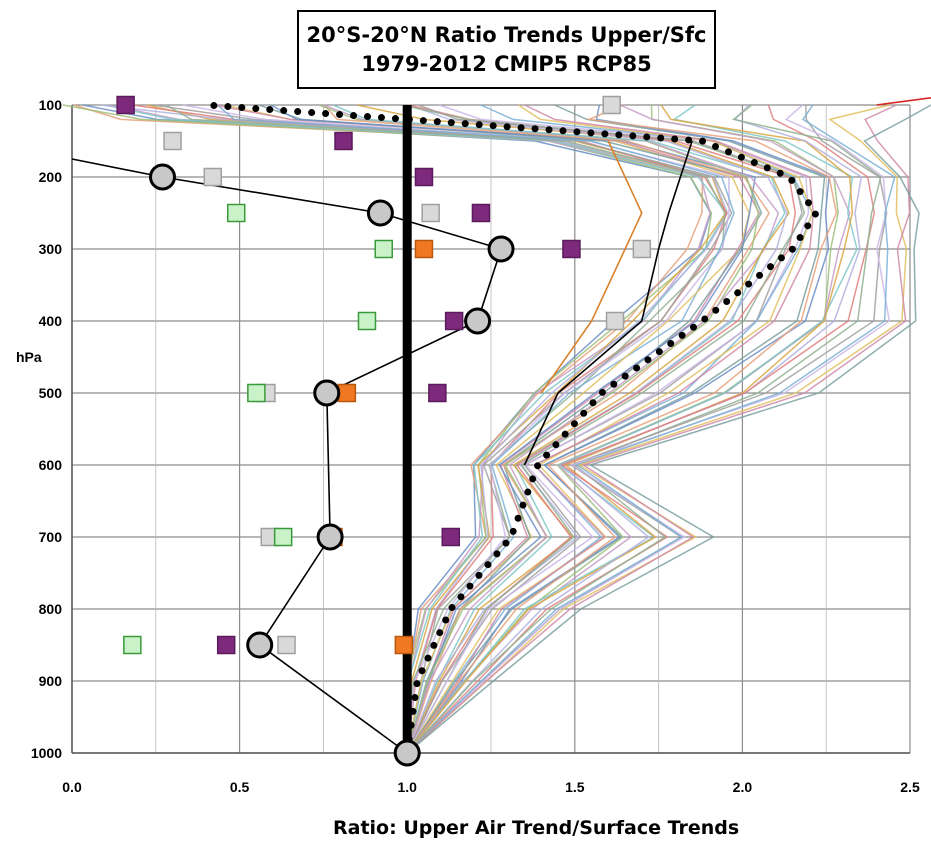 Image resolution: width=931 pixels, height=860 pixels. Describe the element at coordinates (51, 105) in the screenshot. I see `y-tick-label: 100` at that location.